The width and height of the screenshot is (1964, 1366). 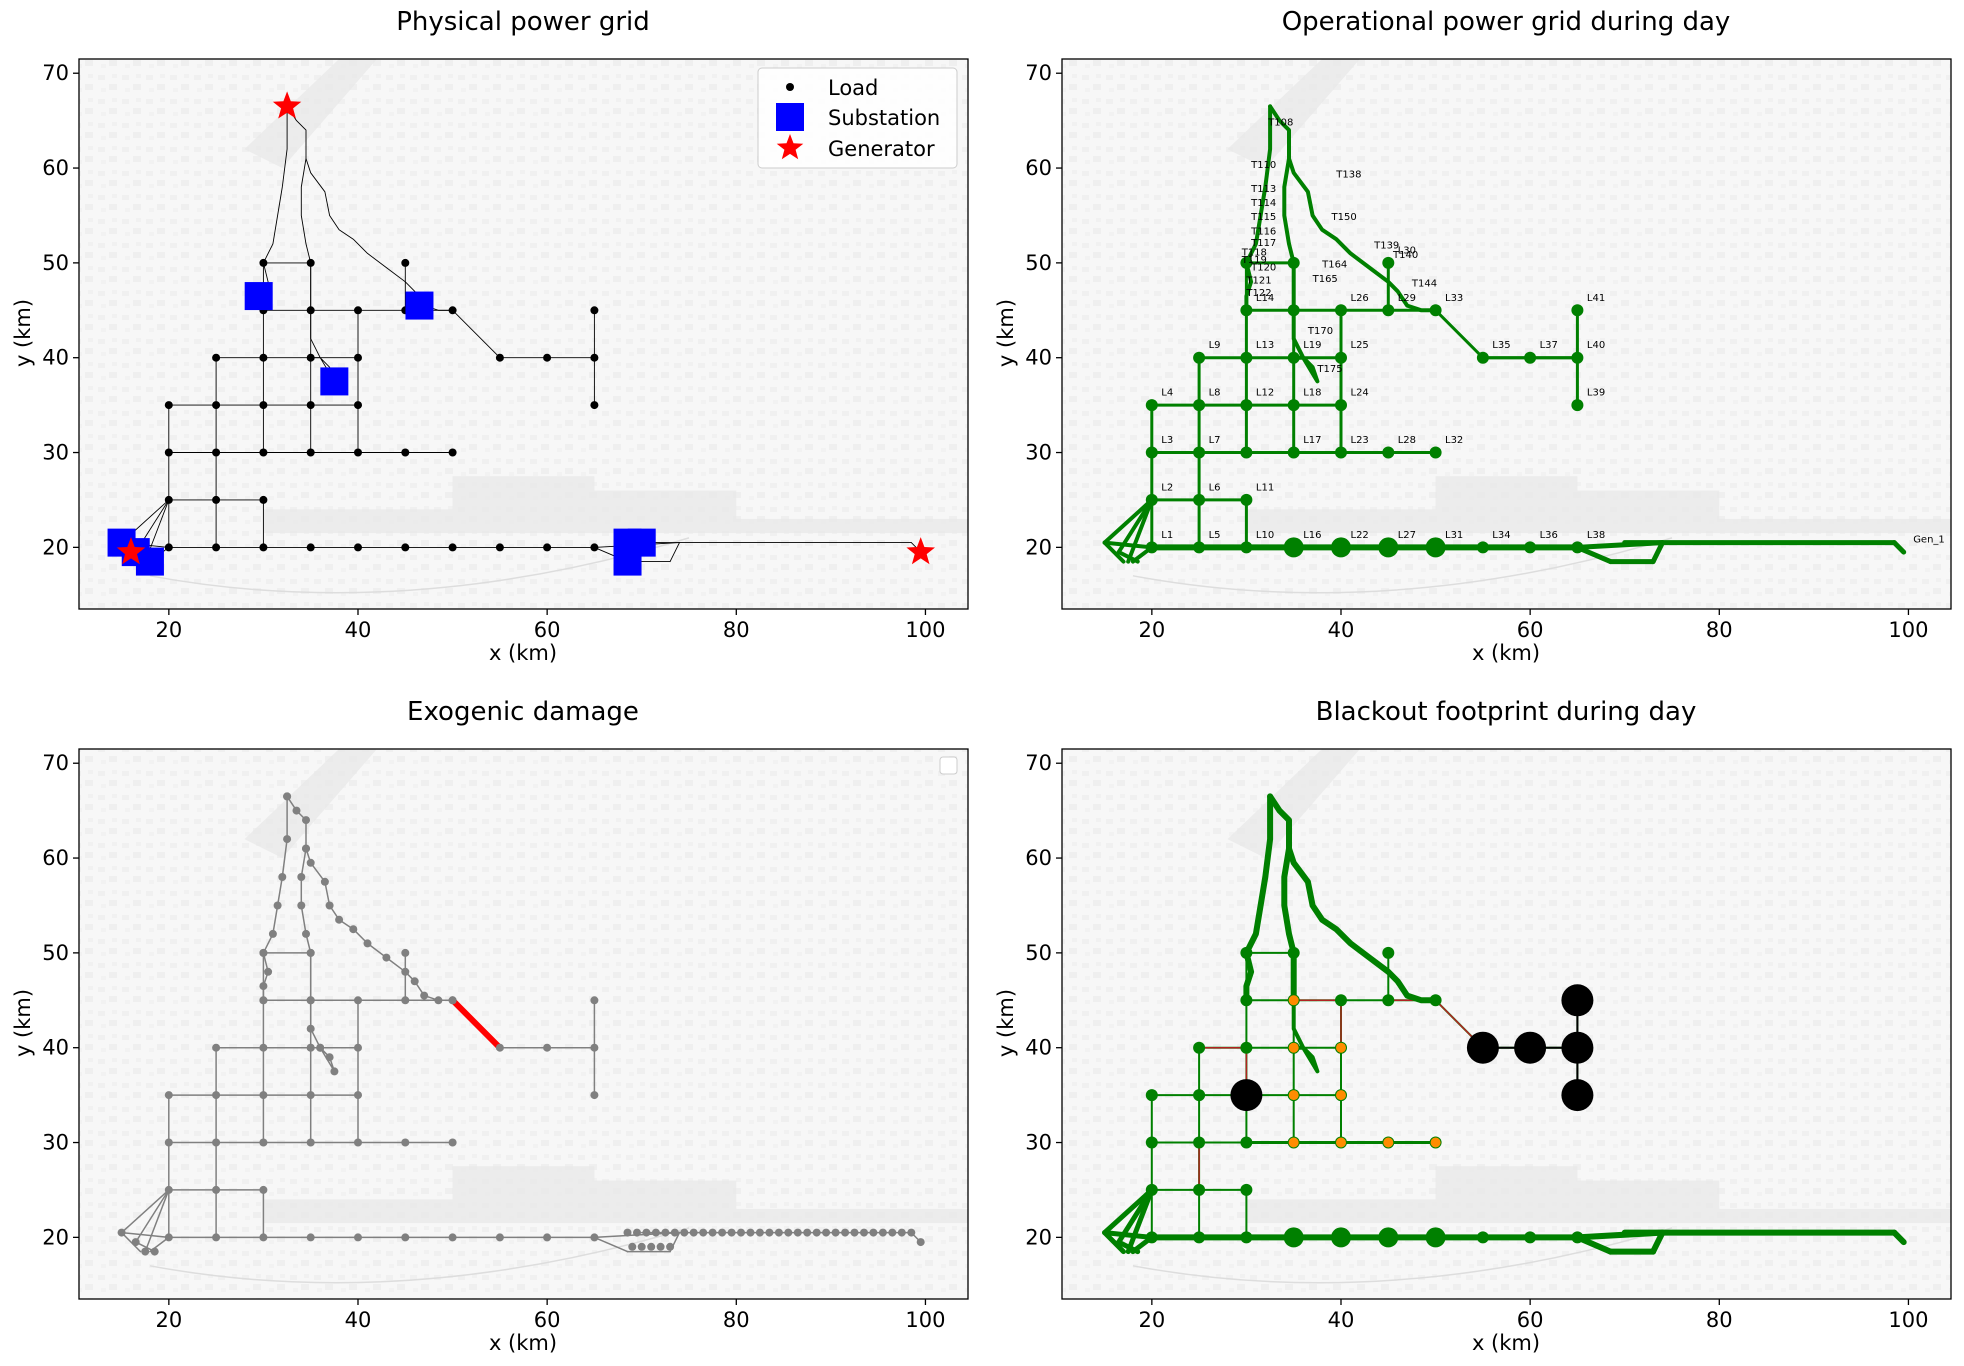 What do you see at coordinates (310, 804) in the screenshot?
I see `terrain-ridge` at bounding box center [310, 804].